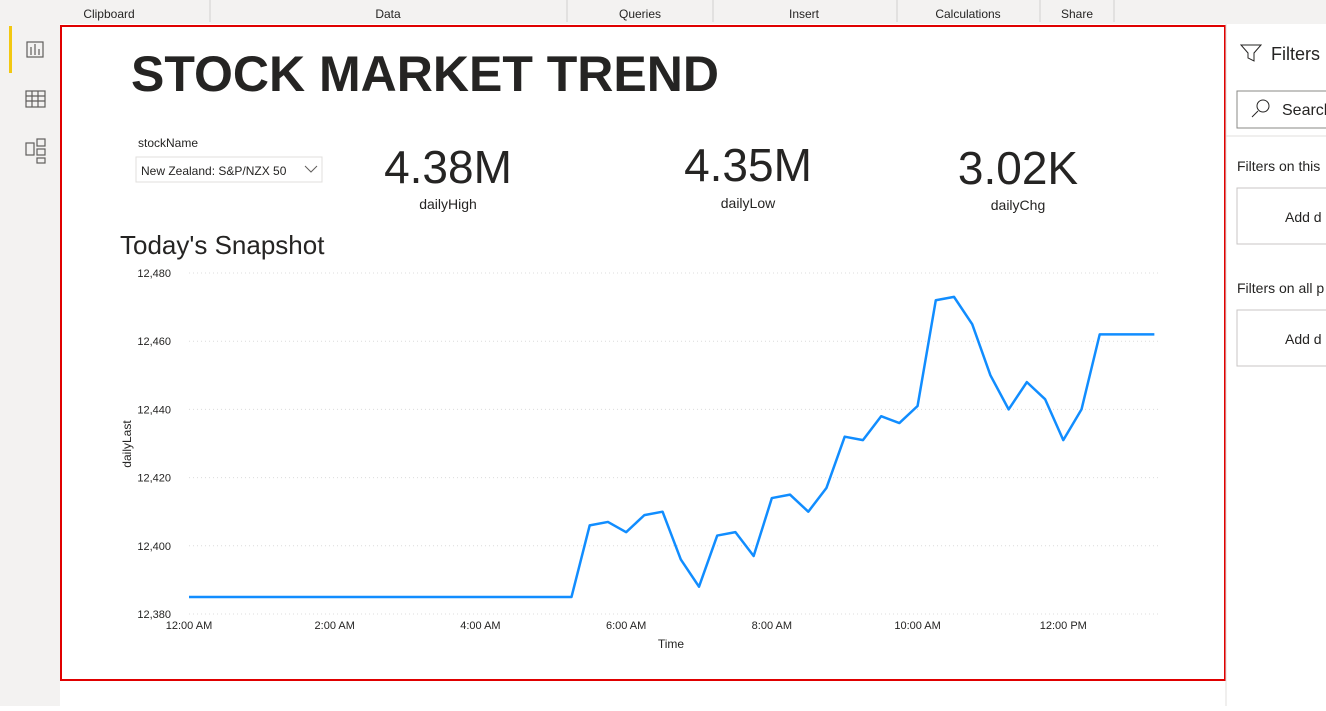 Image resolution: width=1326 pixels, height=711 pixels. I want to click on ribbon-group: Data, so click(388, 14).